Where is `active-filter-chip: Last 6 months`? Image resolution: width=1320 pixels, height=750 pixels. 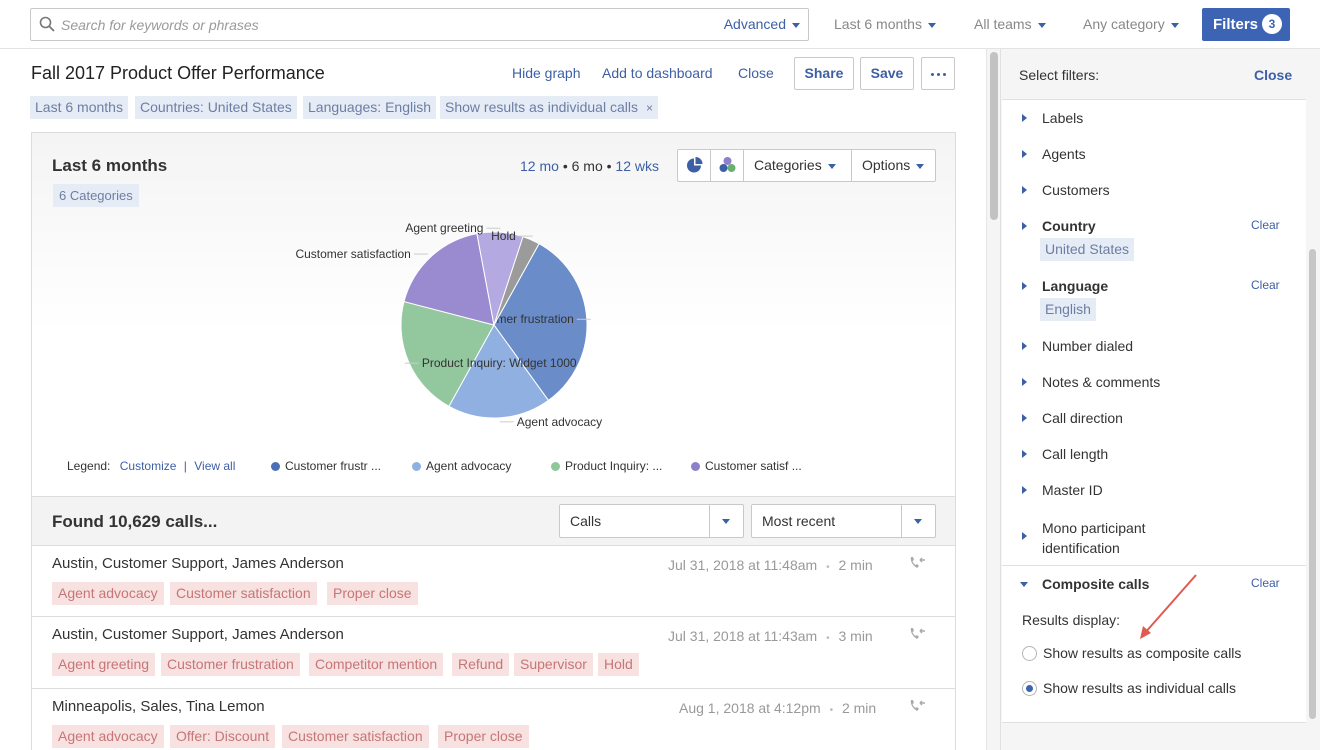 active-filter-chip: Last 6 months is located at coordinates (79, 107).